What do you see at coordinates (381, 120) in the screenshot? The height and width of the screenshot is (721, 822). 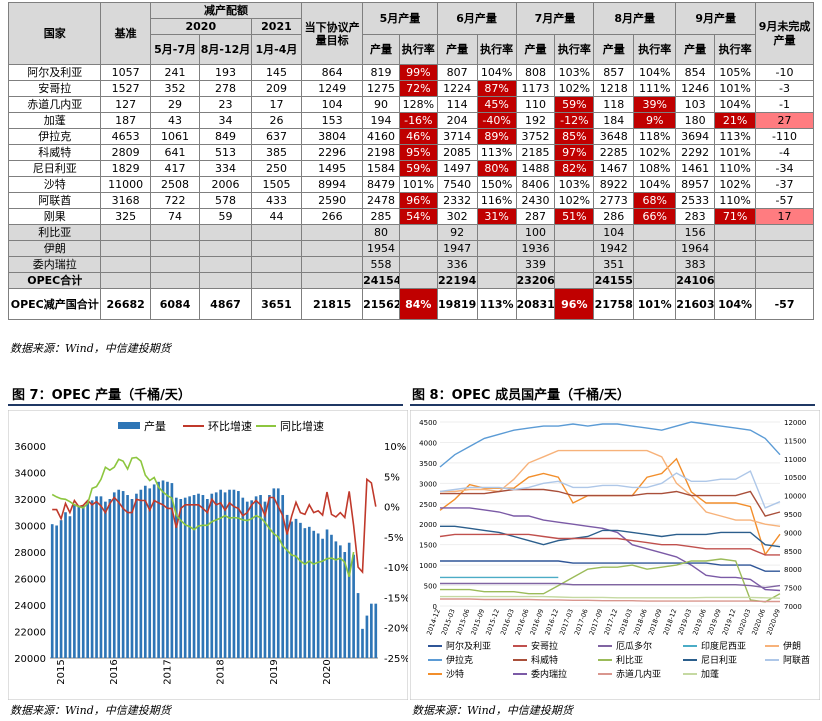 I see `cell-m5: 194` at bounding box center [381, 120].